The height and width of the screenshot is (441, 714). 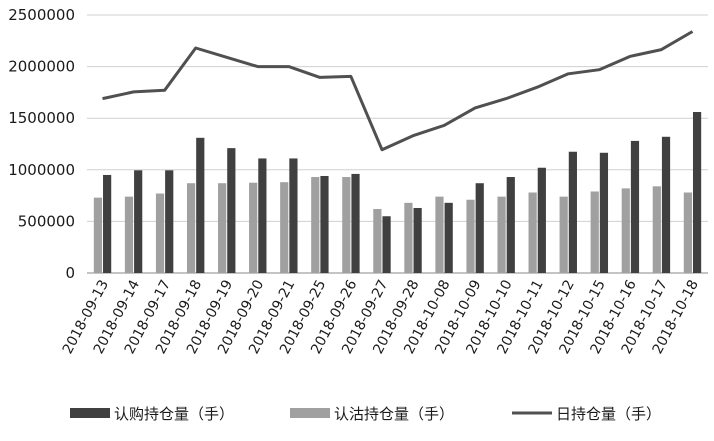 I want to click on y-tick-label: 1000000, so click(x=41, y=170).